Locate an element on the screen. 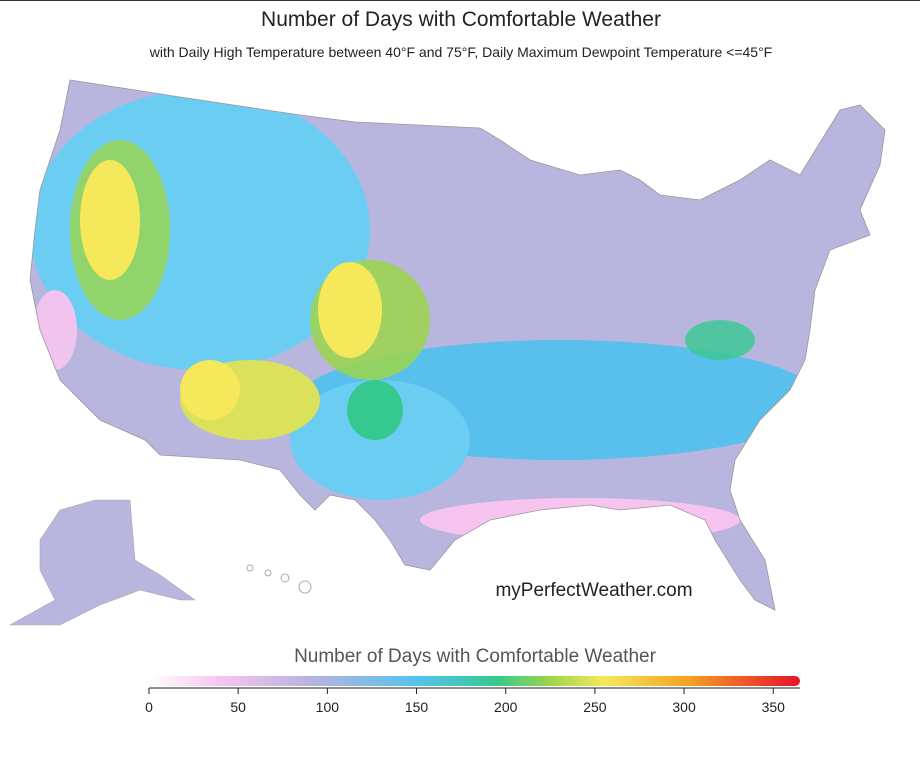 The width and height of the screenshot is (920, 760). tick-label: 350 is located at coordinates (774, 707).